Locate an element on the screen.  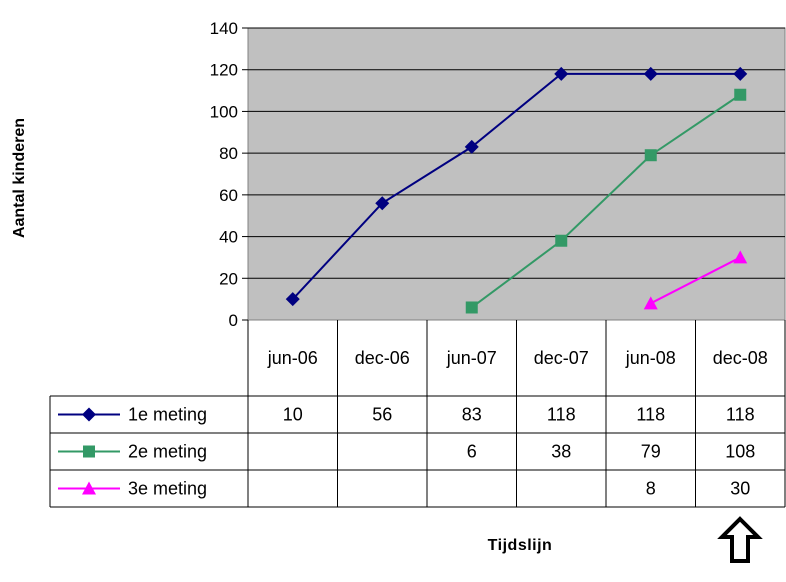
legend-label: 2e meting is located at coordinates (167, 452).